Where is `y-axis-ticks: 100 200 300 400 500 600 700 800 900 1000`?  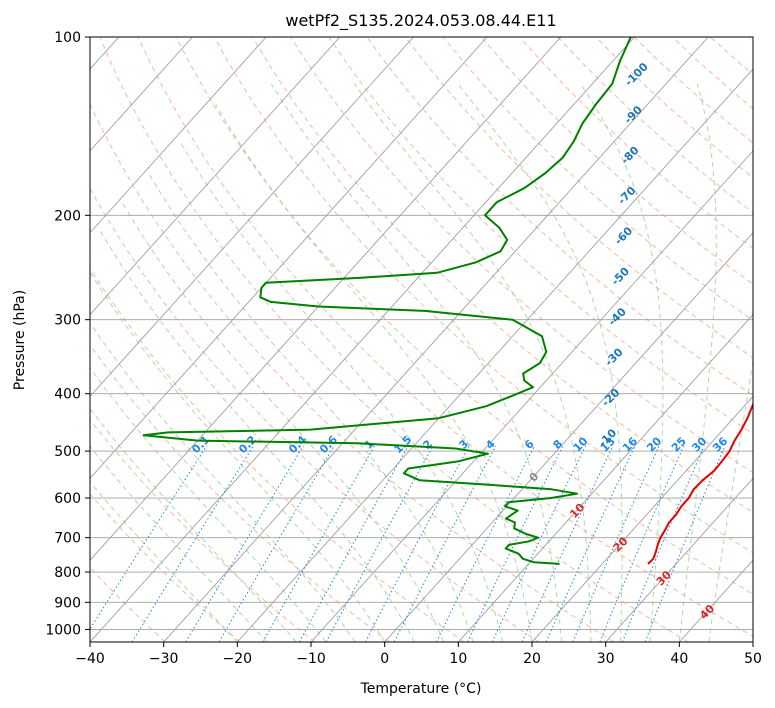 y-axis-ticks: 100 200 300 400 500 600 700 800 900 1000 is located at coordinates (67, 334).